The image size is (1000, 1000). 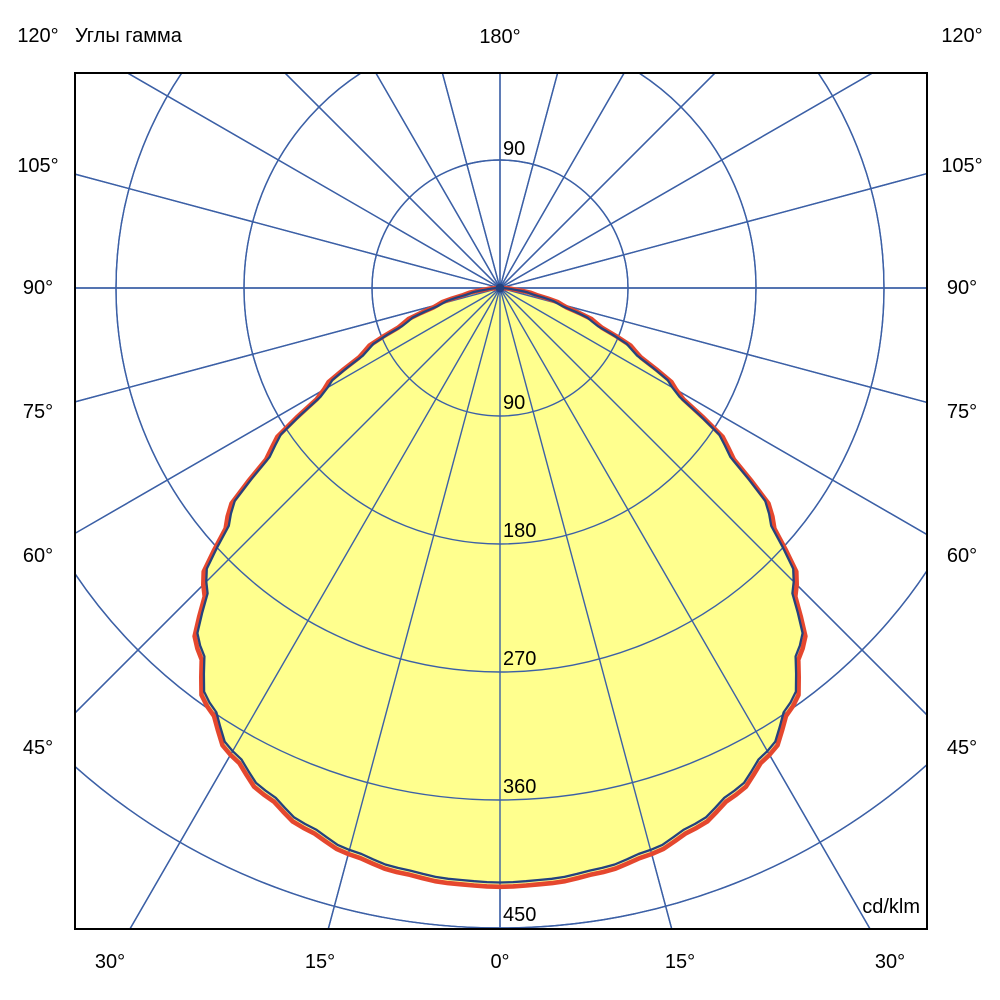 I want to click on radial-tick-label-270: 270, so click(x=519, y=659).